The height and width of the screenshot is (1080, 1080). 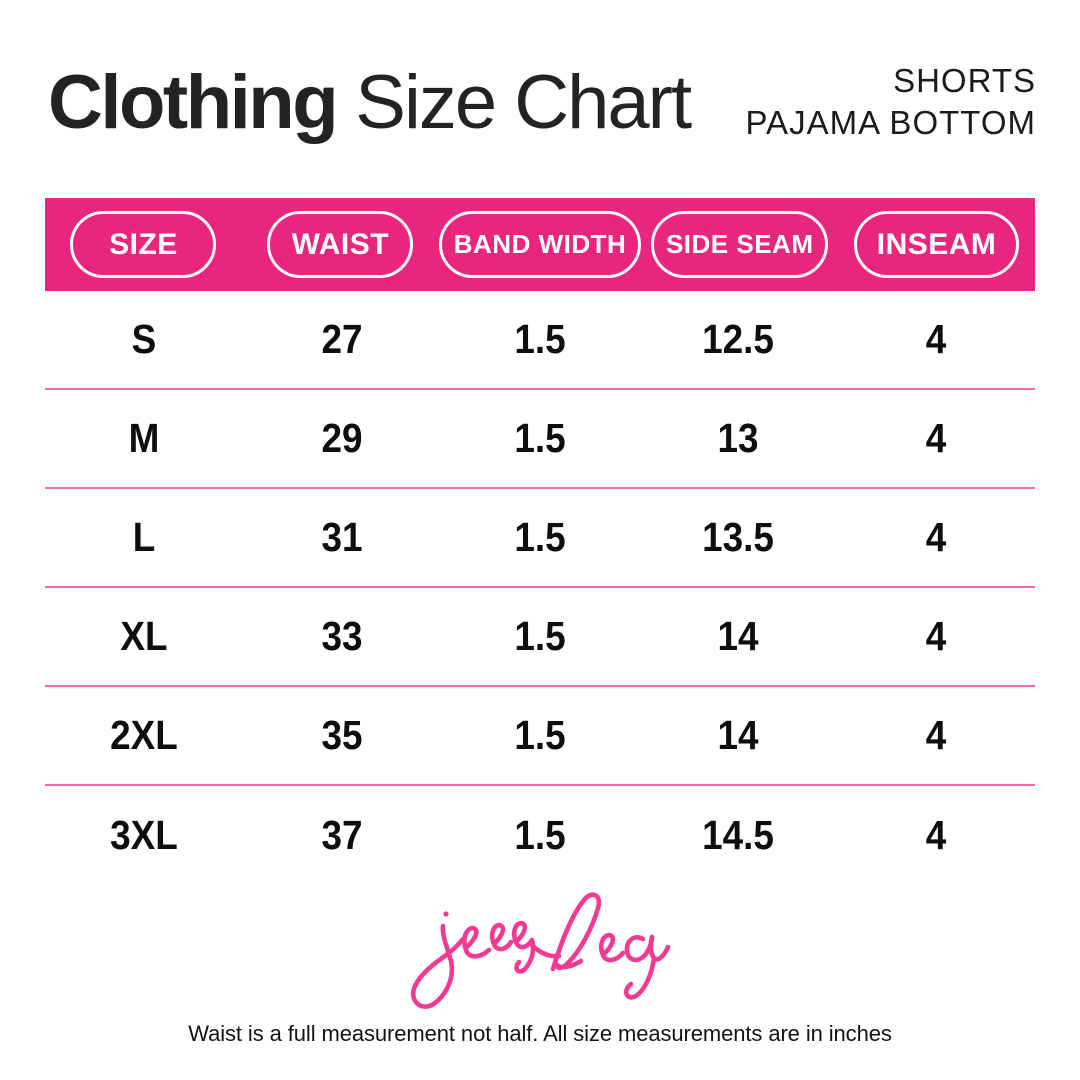 I want to click on garment-category-line1: SHORTS, so click(x=964, y=80).